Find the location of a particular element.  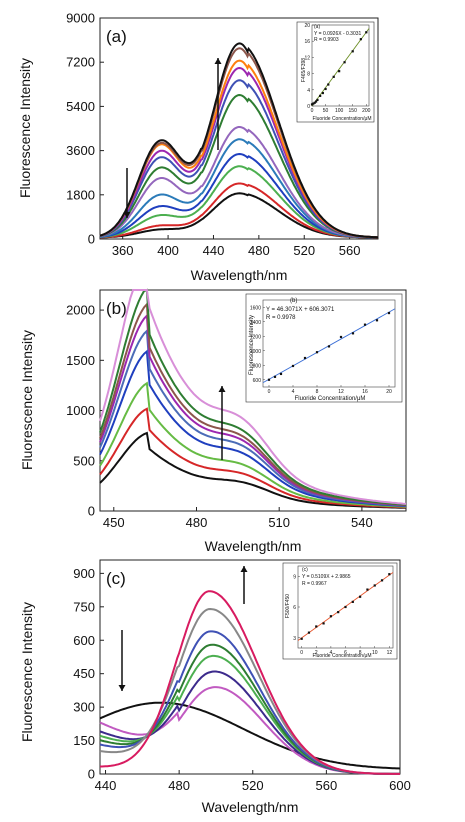

y-tick-label: 150 is located at coordinates (84, 740).